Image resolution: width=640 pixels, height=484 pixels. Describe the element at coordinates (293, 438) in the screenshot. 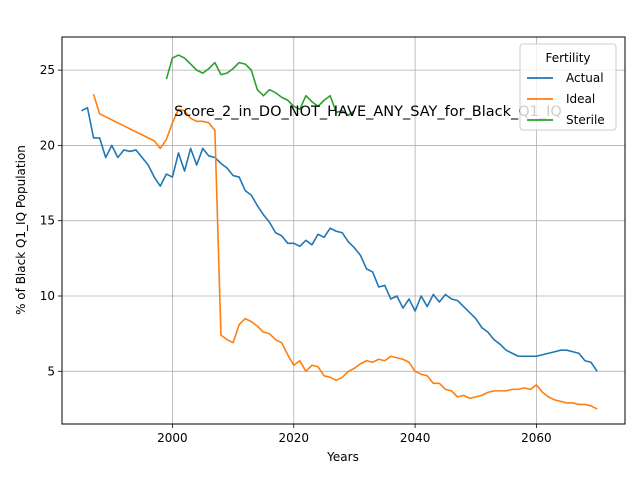

I see `x-tick-label: 2020` at that location.